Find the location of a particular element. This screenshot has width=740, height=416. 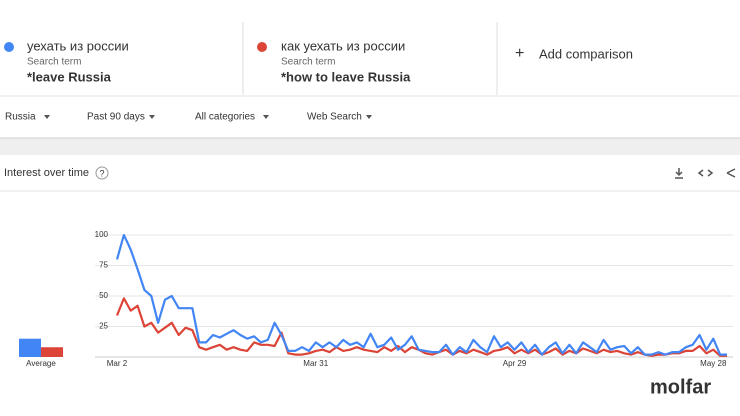

separator-band is located at coordinates (370, 146).